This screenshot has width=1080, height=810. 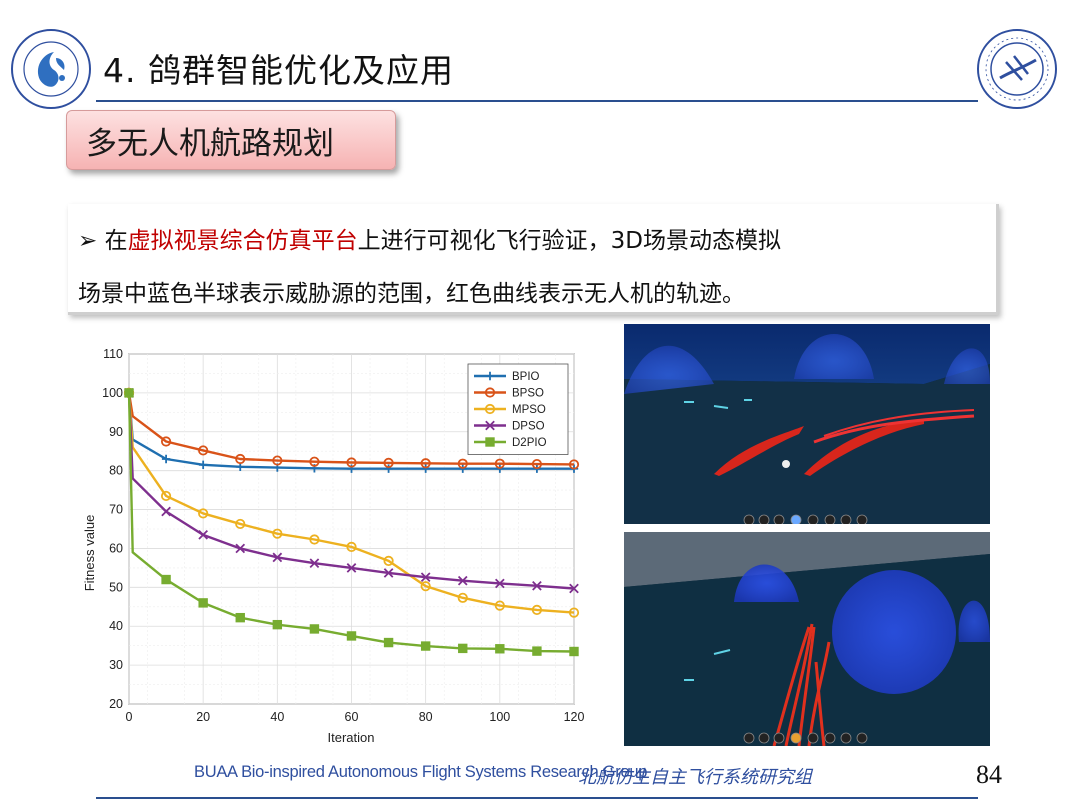 I want to click on bullet-line-1-post: 上进行可视化飞行验证，3D场景动态模拟, so click(x=569, y=241).